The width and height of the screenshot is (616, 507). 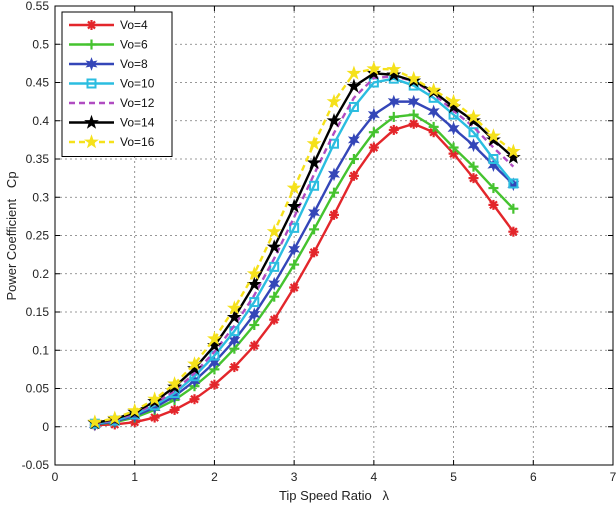 What do you see at coordinates (112, 141) in the screenshot?
I see `legend-item: Vo=16` at bounding box center [112, 141].